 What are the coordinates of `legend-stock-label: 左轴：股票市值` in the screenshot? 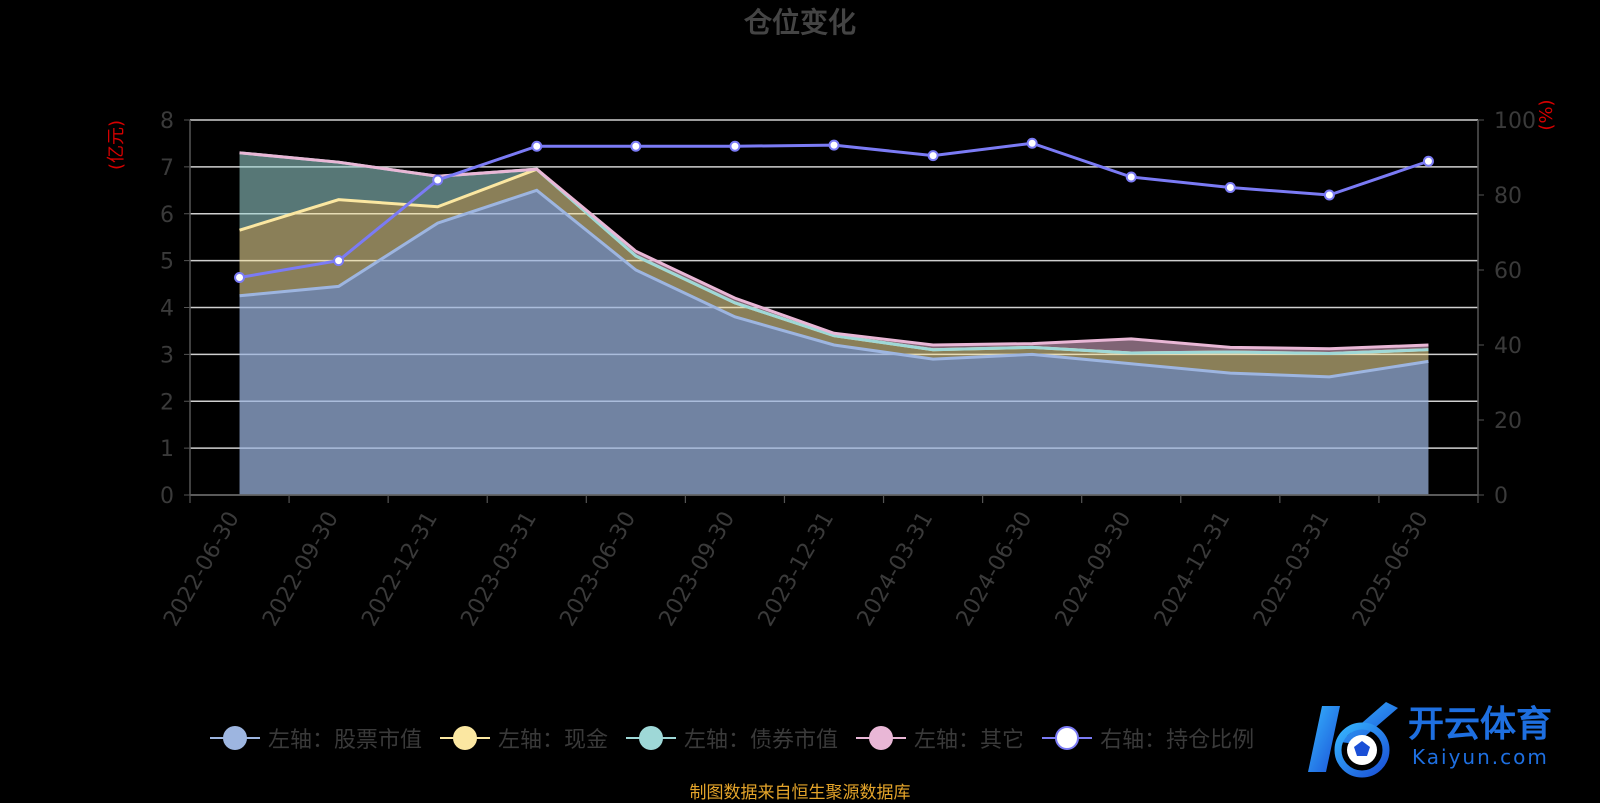 It's located at (345, 740).